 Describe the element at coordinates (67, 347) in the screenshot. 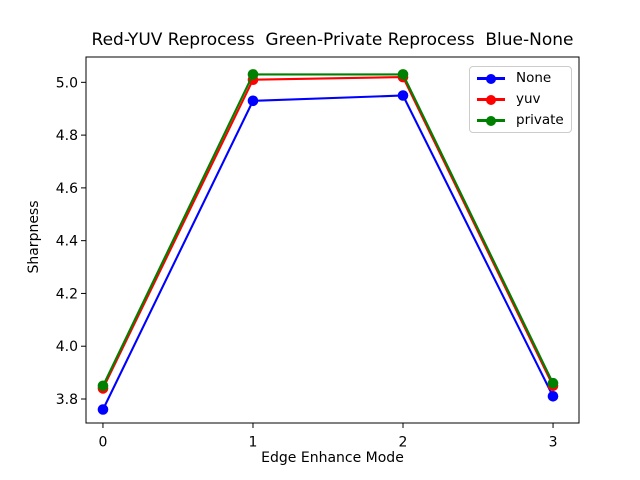

I see `y-tick-label: 4.0` at that location.